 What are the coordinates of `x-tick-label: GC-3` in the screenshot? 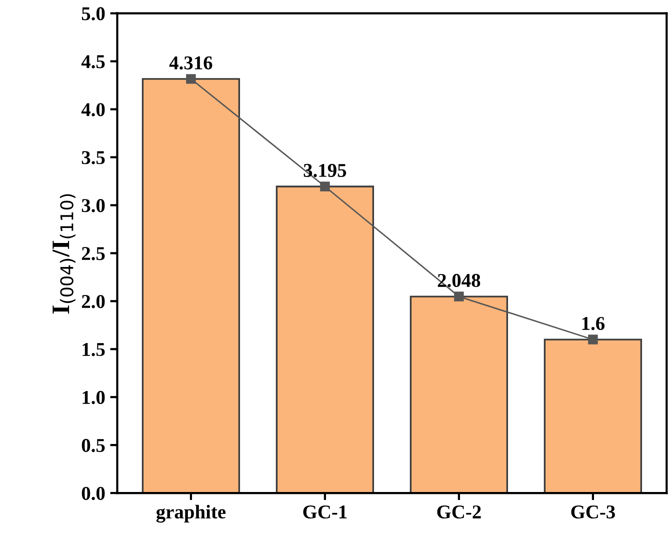 It's located at (593, 512).